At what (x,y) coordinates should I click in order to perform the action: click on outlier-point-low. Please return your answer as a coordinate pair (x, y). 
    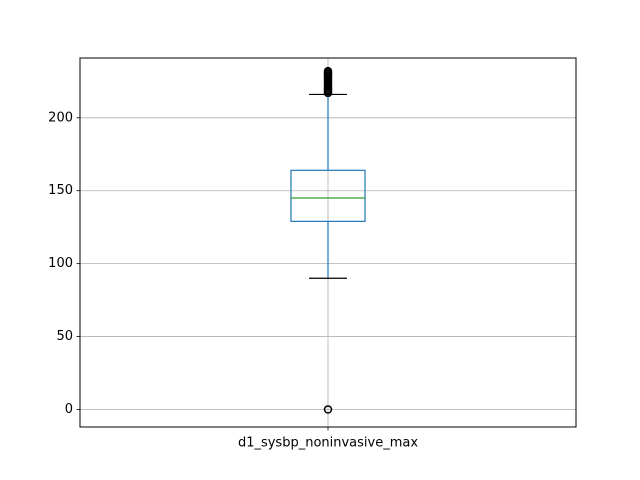
    Looking at the image, I should click on (328, 409).